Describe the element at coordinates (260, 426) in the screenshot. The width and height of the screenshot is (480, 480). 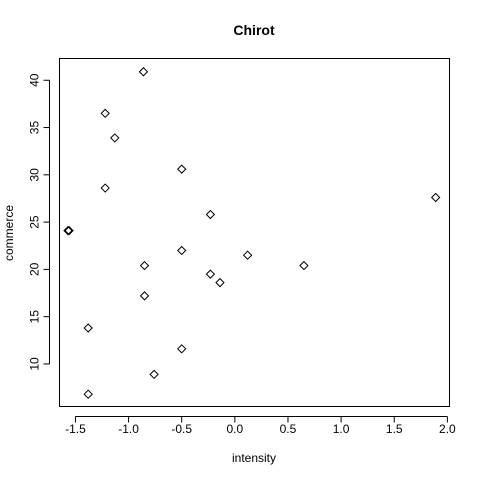
I see `x-axis: -1.5 -1.0 -0.5 0.0 0.5 1.0 1.5 2.0` at that location.